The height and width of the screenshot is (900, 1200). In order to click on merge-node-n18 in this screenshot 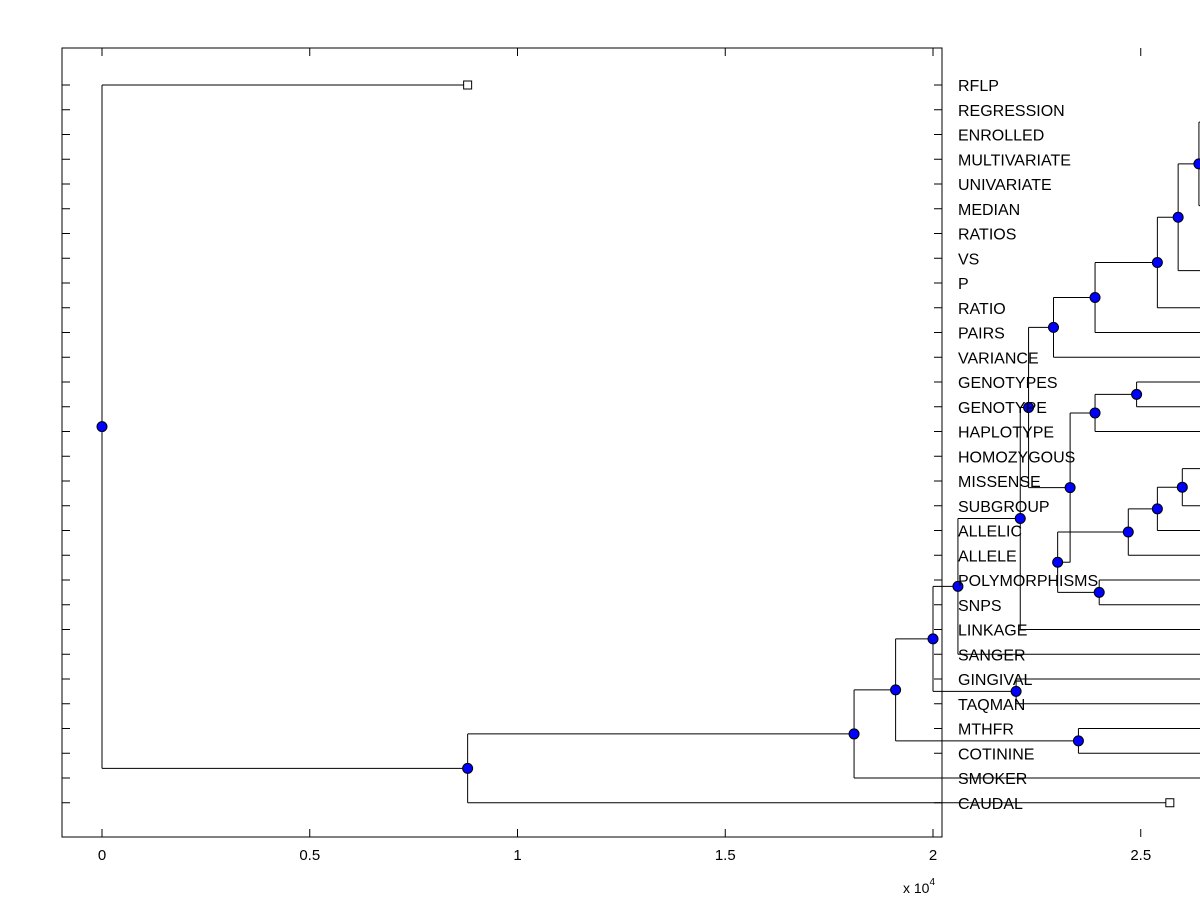, I will do `click(1058, 562)`.